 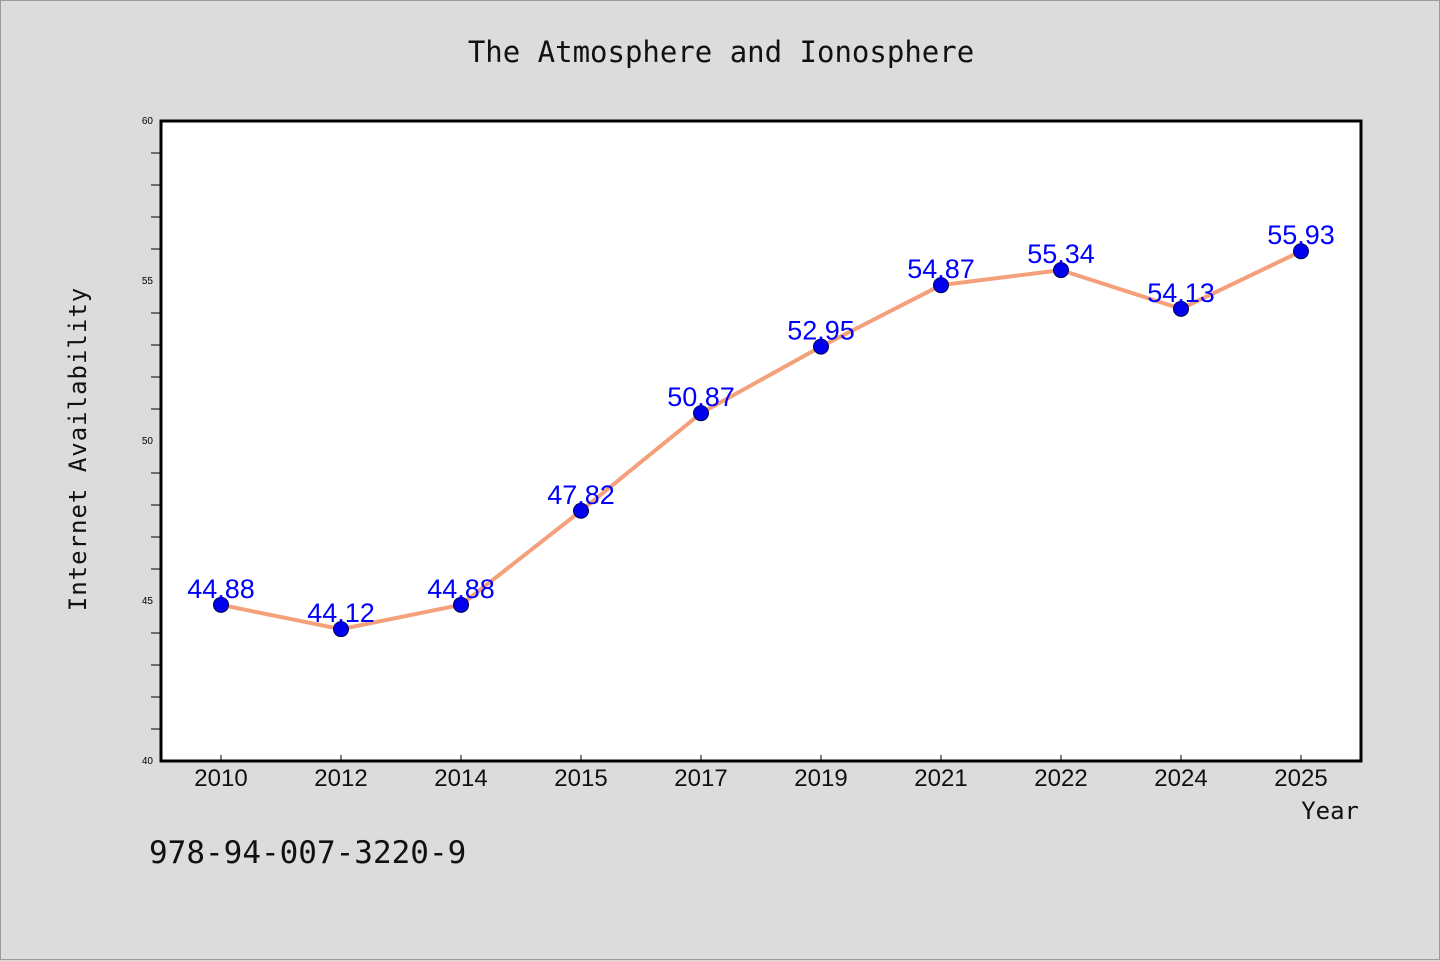 What do you see at coordinates (340, 778) in the screenshot?
I see `x-tick-label: 2012` at bounding box center [340, 778].